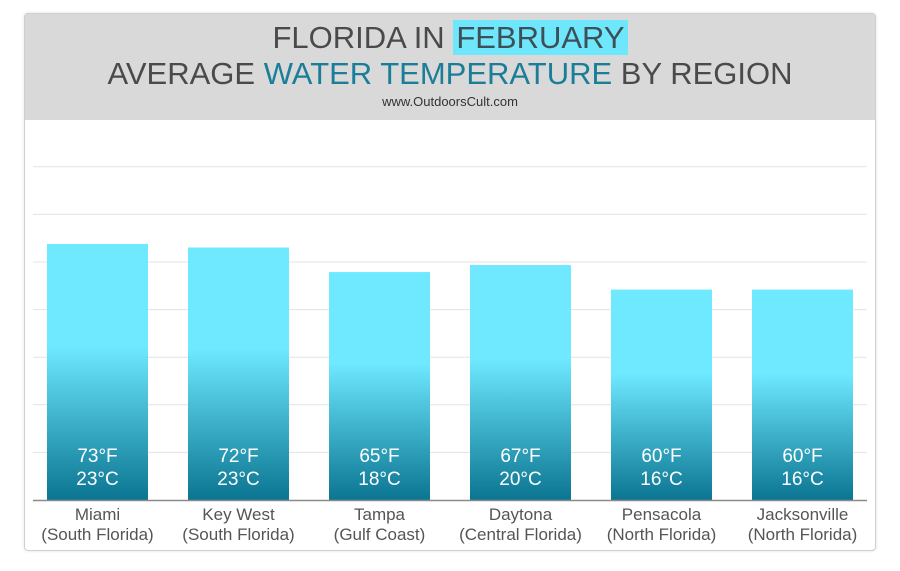  What do you see at coordinates (379, 479) in the screenshot?
I see `data-label-celsius: 18°C` at bounding box center [379, 479].